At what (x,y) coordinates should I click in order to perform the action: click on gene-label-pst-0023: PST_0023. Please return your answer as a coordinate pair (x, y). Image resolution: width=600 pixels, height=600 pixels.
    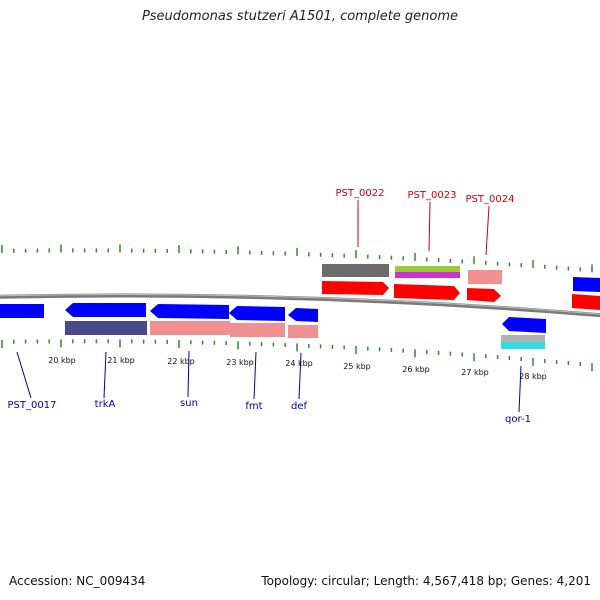
    Looking at the image, I should click on (432, 195).